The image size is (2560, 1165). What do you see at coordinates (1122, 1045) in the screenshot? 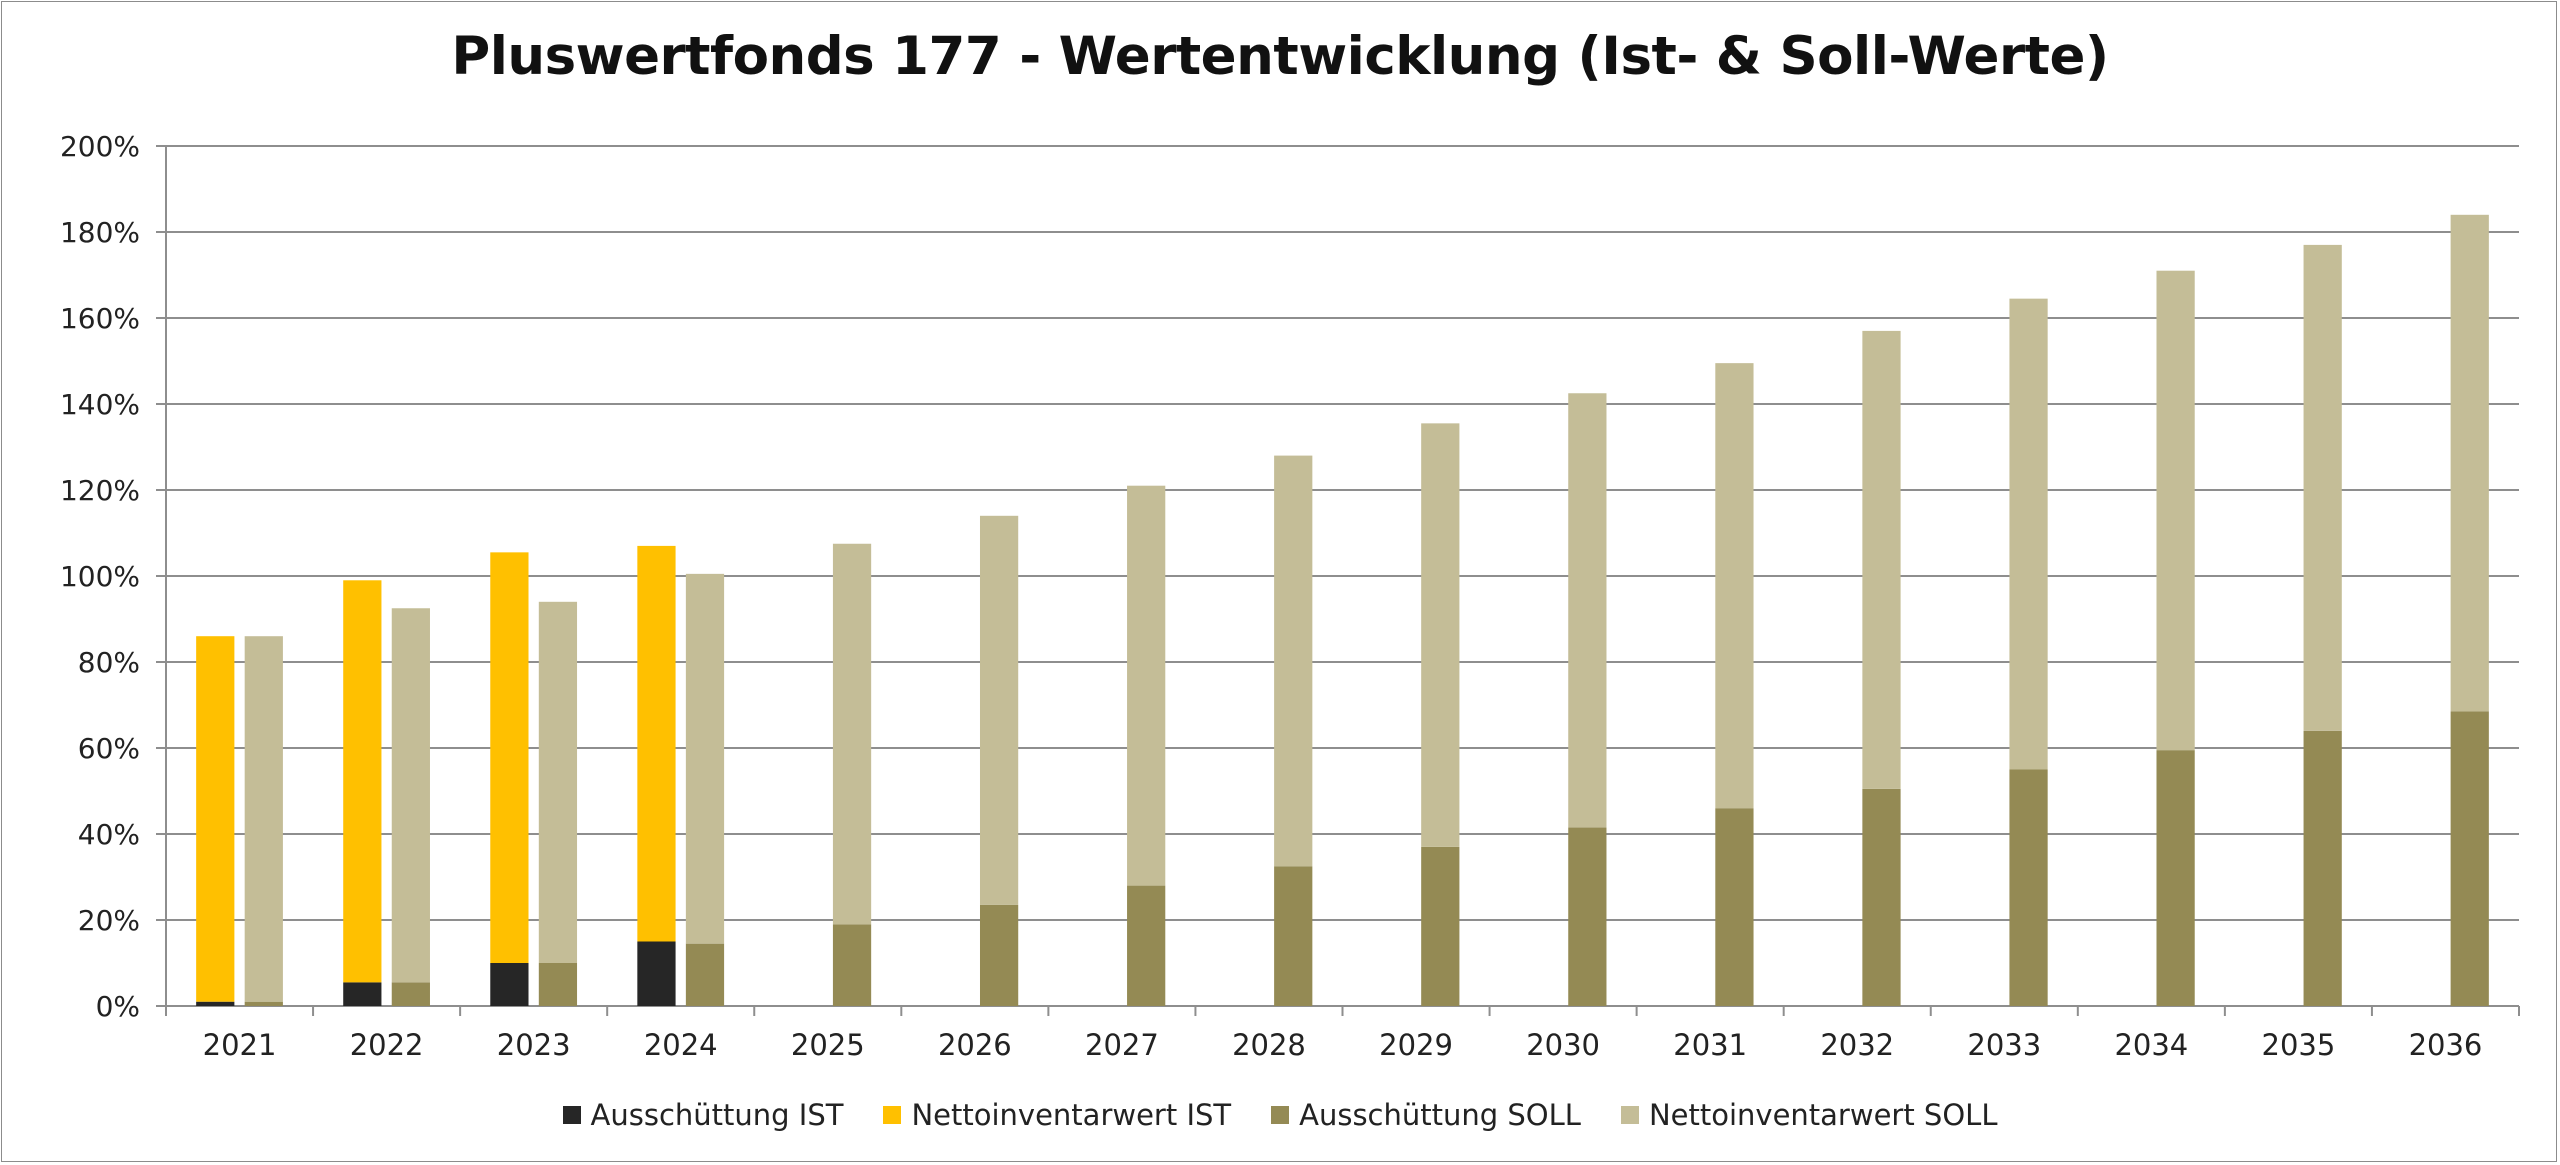
I see `x-tick-label: 2027` at bounding box center [1122, 1045].